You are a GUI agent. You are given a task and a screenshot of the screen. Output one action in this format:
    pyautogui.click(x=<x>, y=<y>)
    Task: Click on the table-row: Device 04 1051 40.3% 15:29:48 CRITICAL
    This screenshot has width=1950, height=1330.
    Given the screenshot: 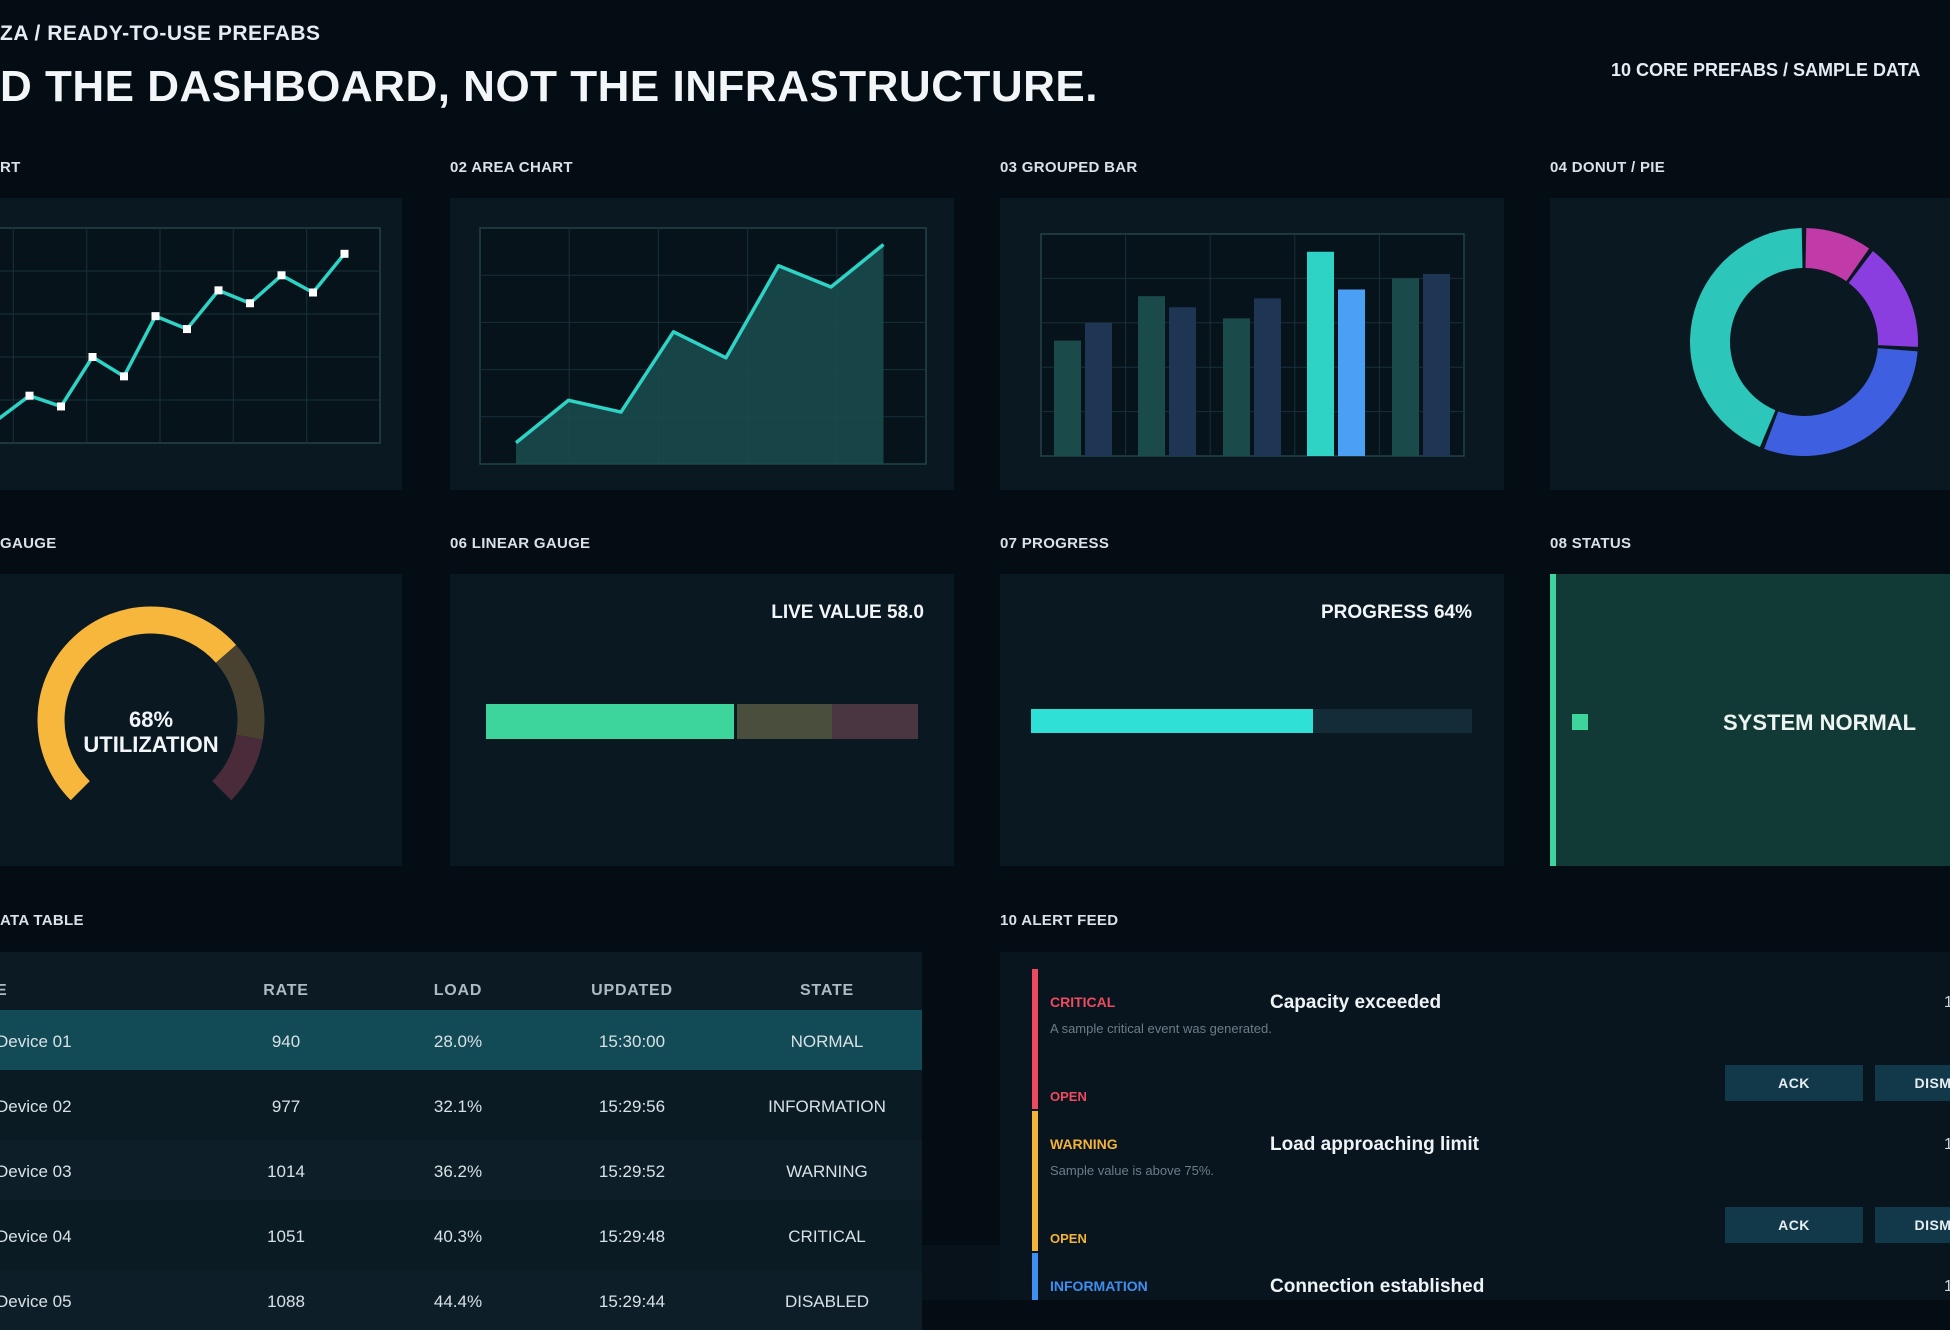 What is the action you would take?
    pyautogui.click(x=461, y=1235)
    